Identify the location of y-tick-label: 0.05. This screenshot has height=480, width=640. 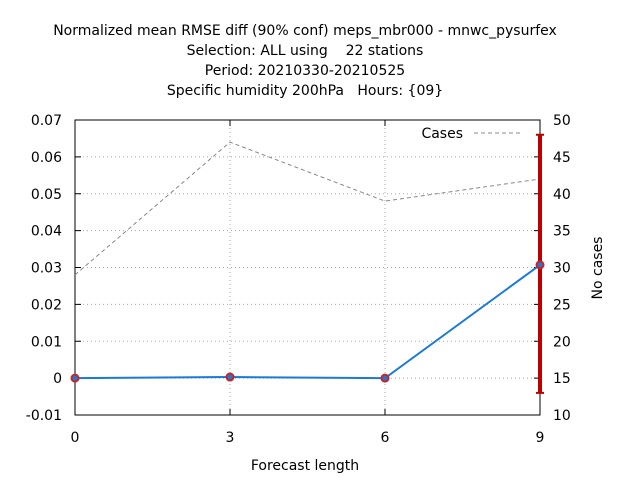
(46, 195).